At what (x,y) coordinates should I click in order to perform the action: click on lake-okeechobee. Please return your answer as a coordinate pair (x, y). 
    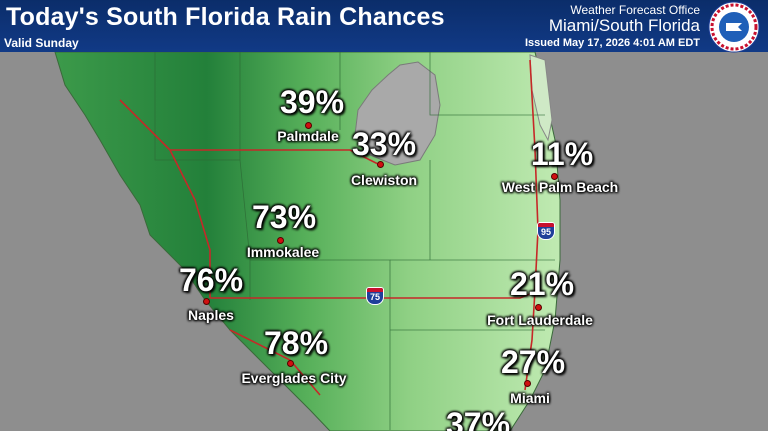
    Looking at the image, I should click on (397, 113).